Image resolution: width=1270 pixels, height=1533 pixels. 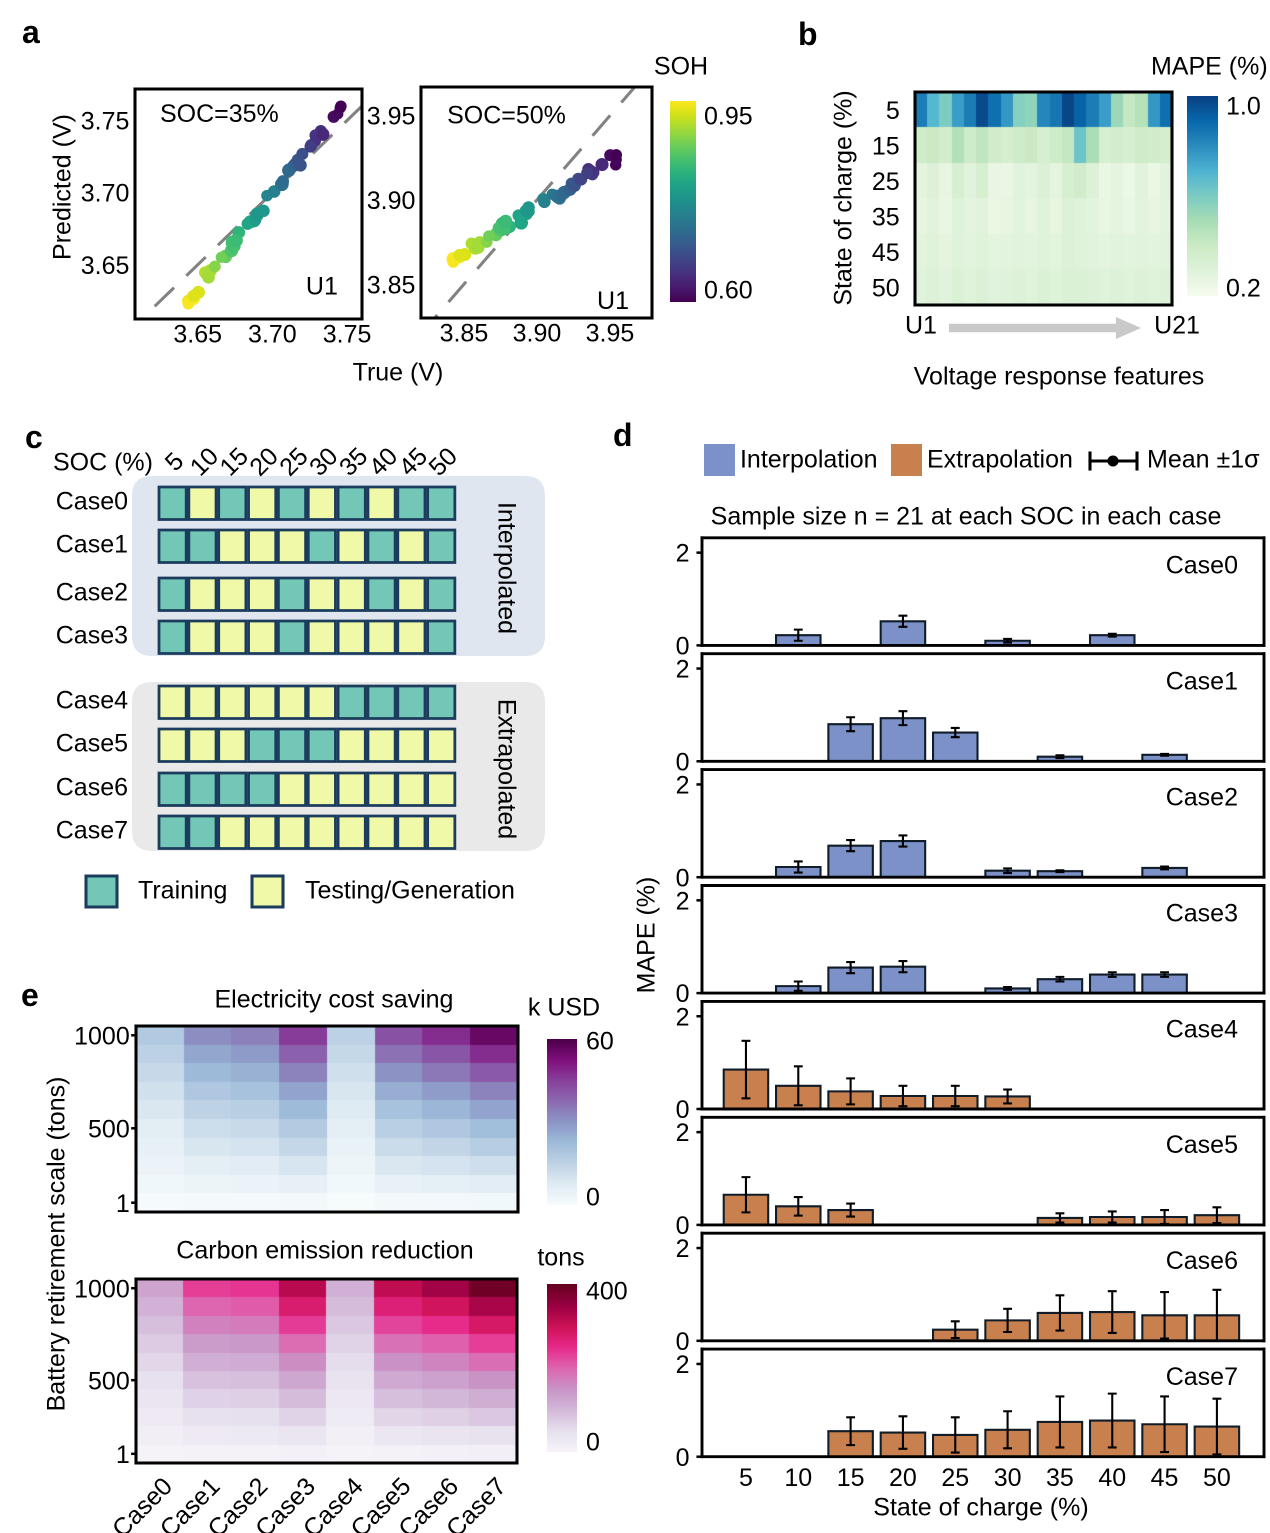 I want to click on svg-text: U21, so click(x=1177, y=325).